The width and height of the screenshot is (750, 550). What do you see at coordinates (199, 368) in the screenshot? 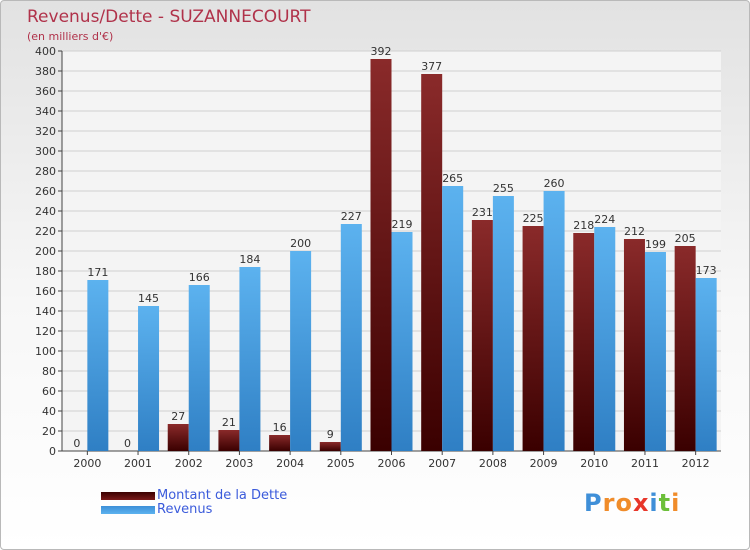
I see `bar-revenus-2002` at bounding box center [199, 368].